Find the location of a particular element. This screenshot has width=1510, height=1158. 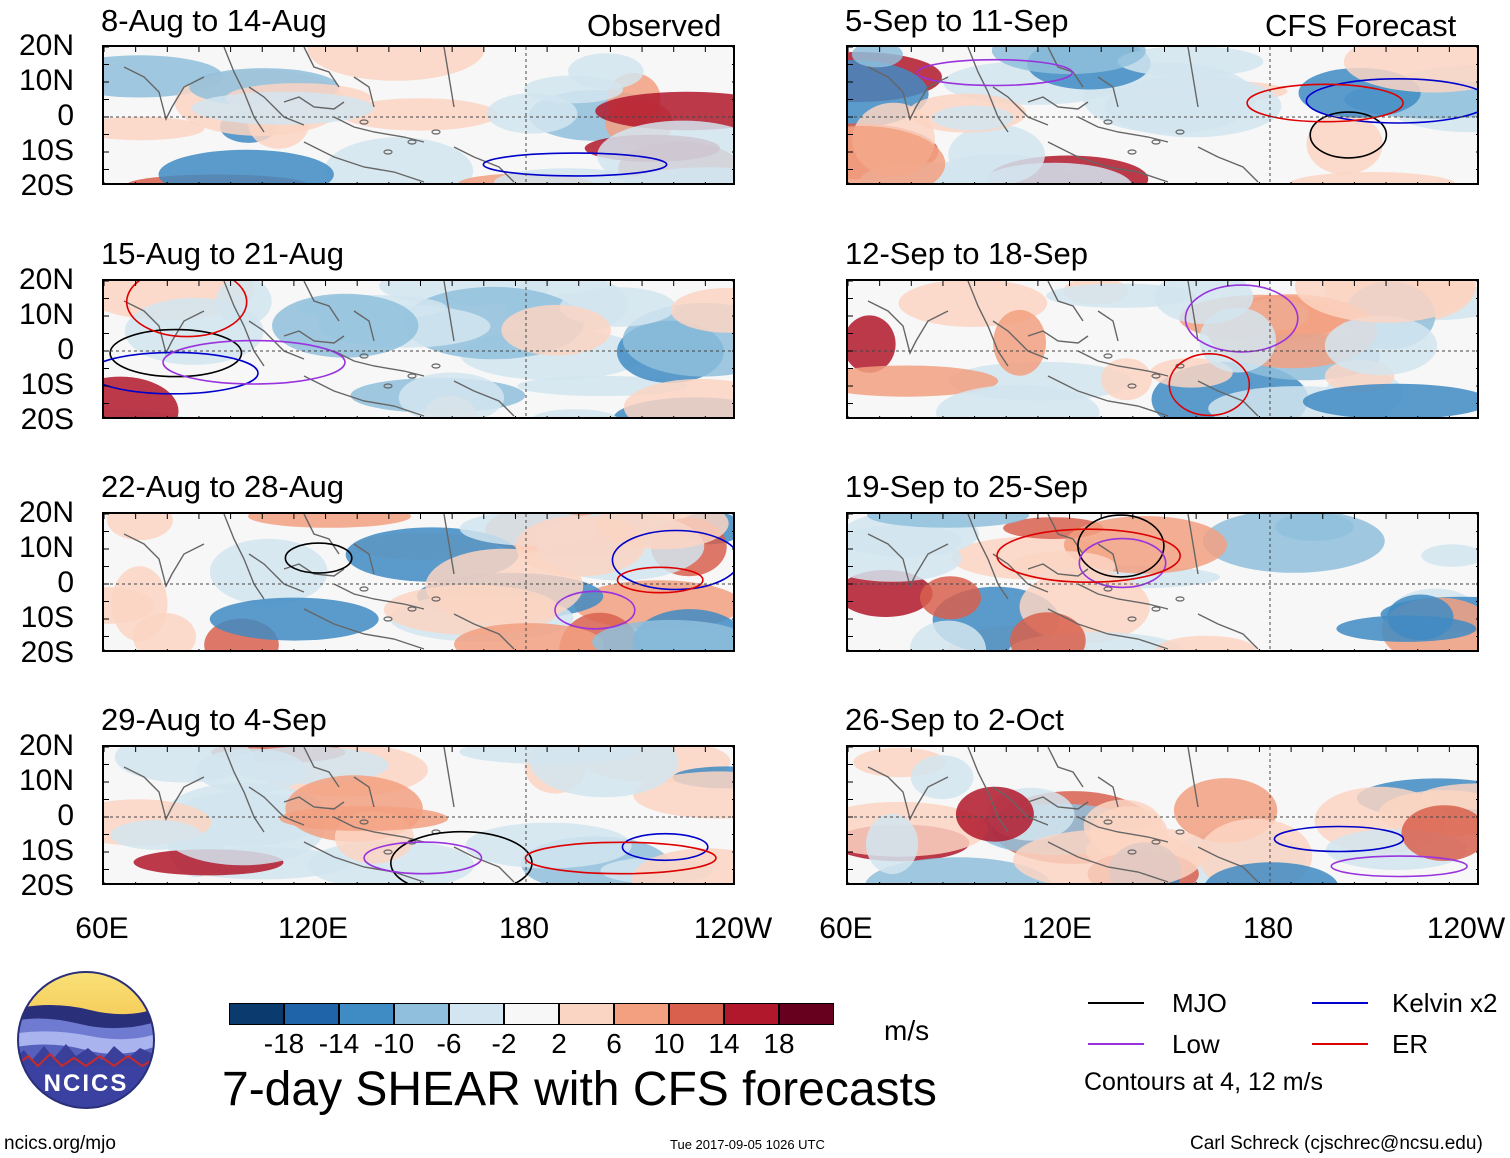

footer-site: ncics.org/mjo is located at coordinates (60, 1143).